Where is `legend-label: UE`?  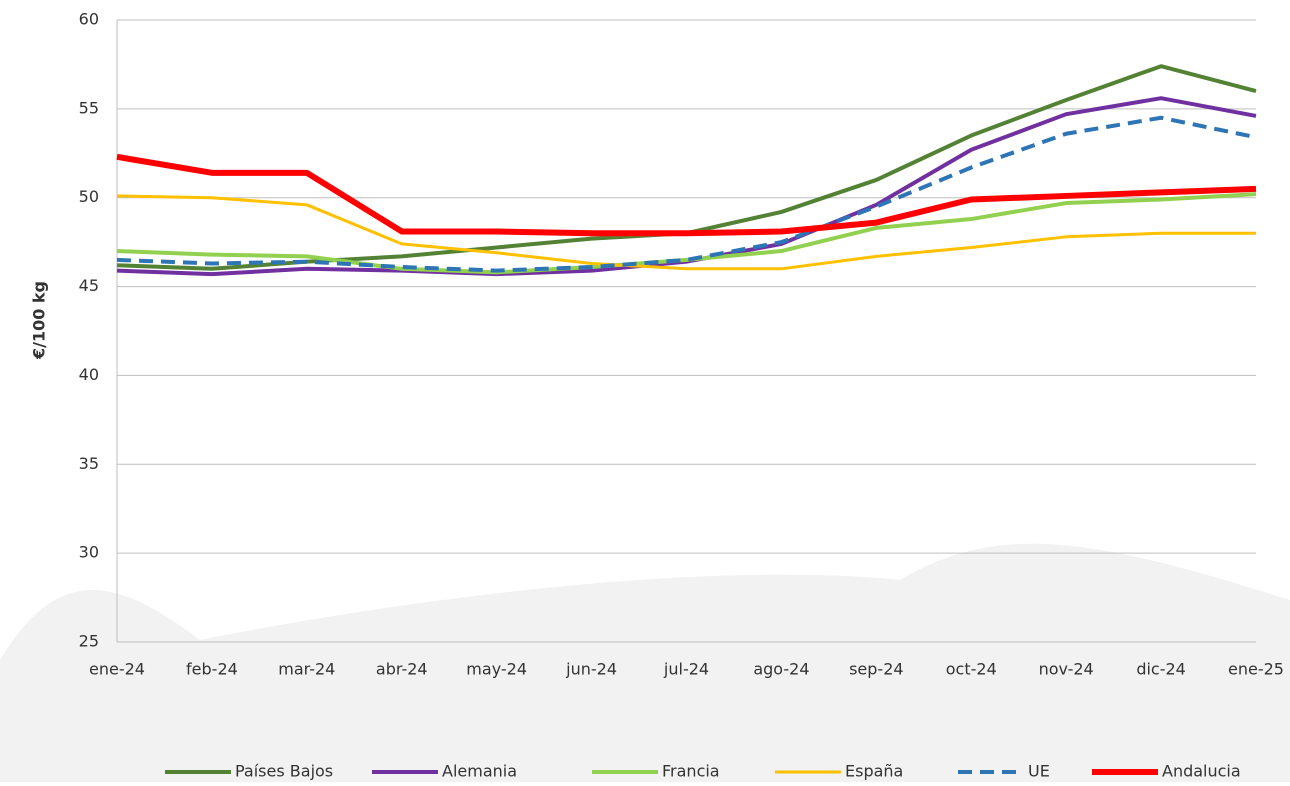
legend-label: UE is located at coordinates (1039, 771).